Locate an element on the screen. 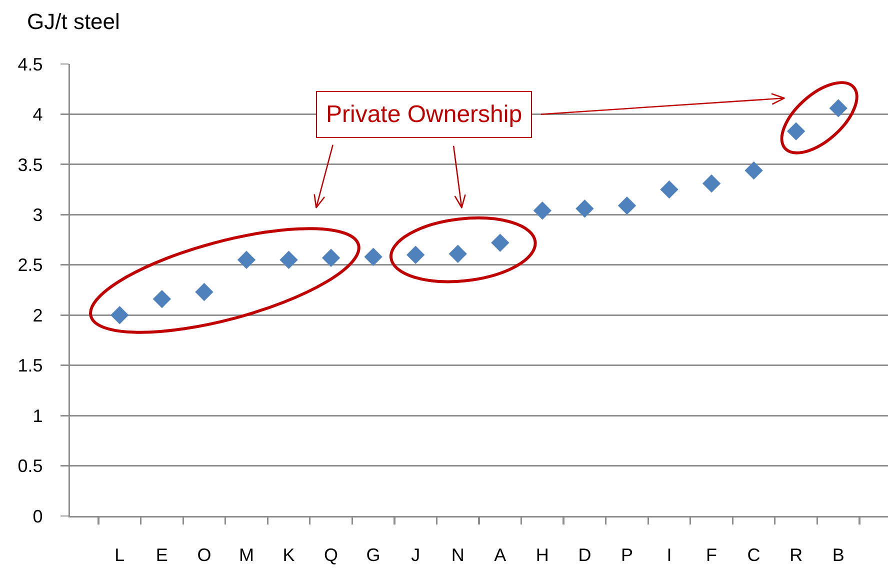 This screenshot has width=888, height=573. x-tick-label: K is located at coordinates (288, 555).